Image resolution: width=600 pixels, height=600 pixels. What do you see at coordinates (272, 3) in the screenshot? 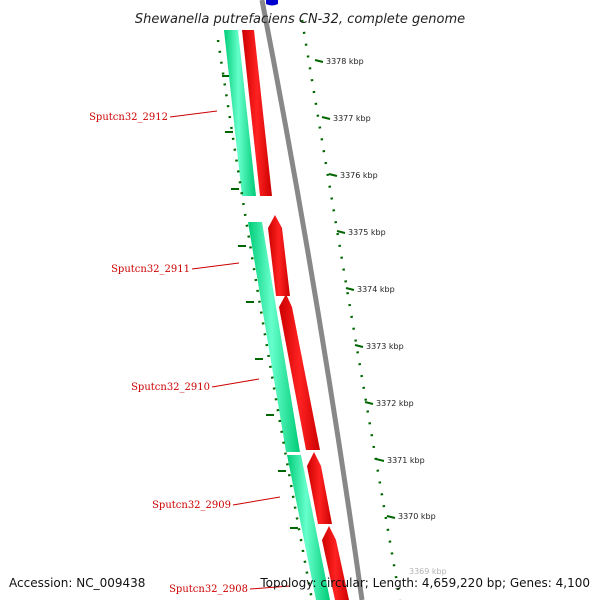
I see `marker-icon` at bounding box center [272, 3].